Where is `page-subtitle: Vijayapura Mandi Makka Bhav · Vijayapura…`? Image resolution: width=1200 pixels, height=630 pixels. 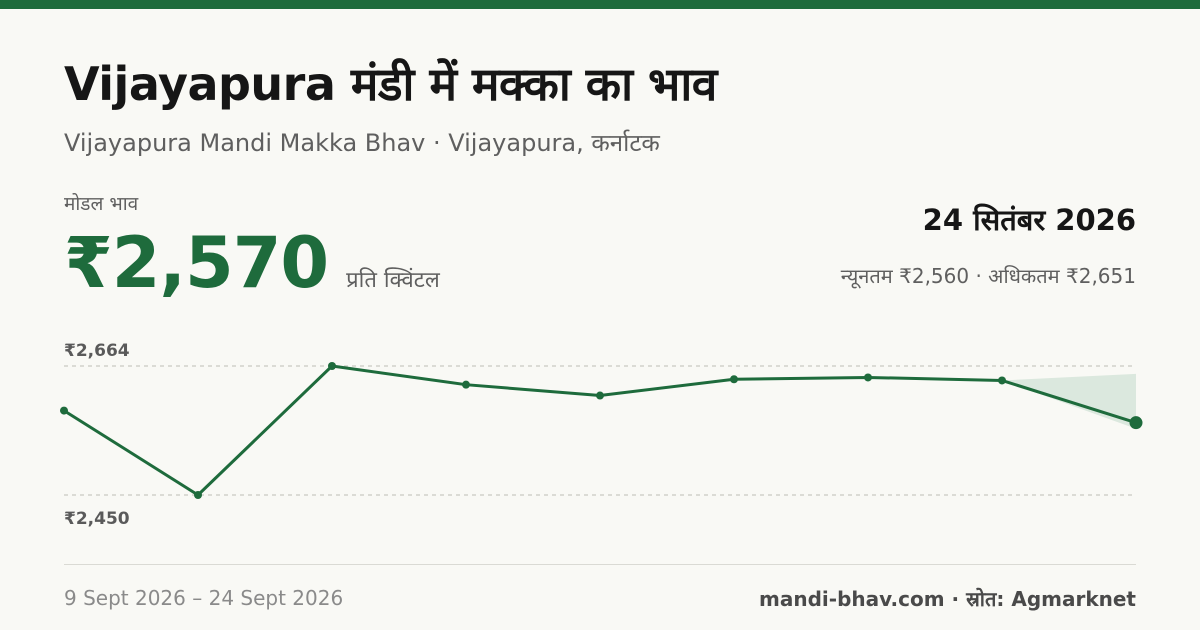
page-subtitle: Vijayapura Mandi Makka Bhav · Vijayapura… is located at coordinates (362, 143).